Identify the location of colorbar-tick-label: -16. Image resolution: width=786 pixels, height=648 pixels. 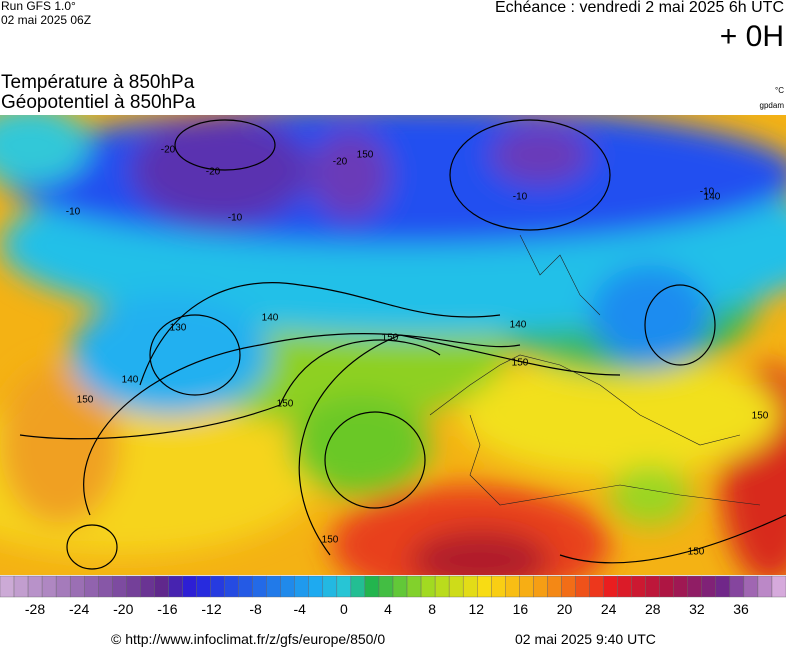
(167, 609).